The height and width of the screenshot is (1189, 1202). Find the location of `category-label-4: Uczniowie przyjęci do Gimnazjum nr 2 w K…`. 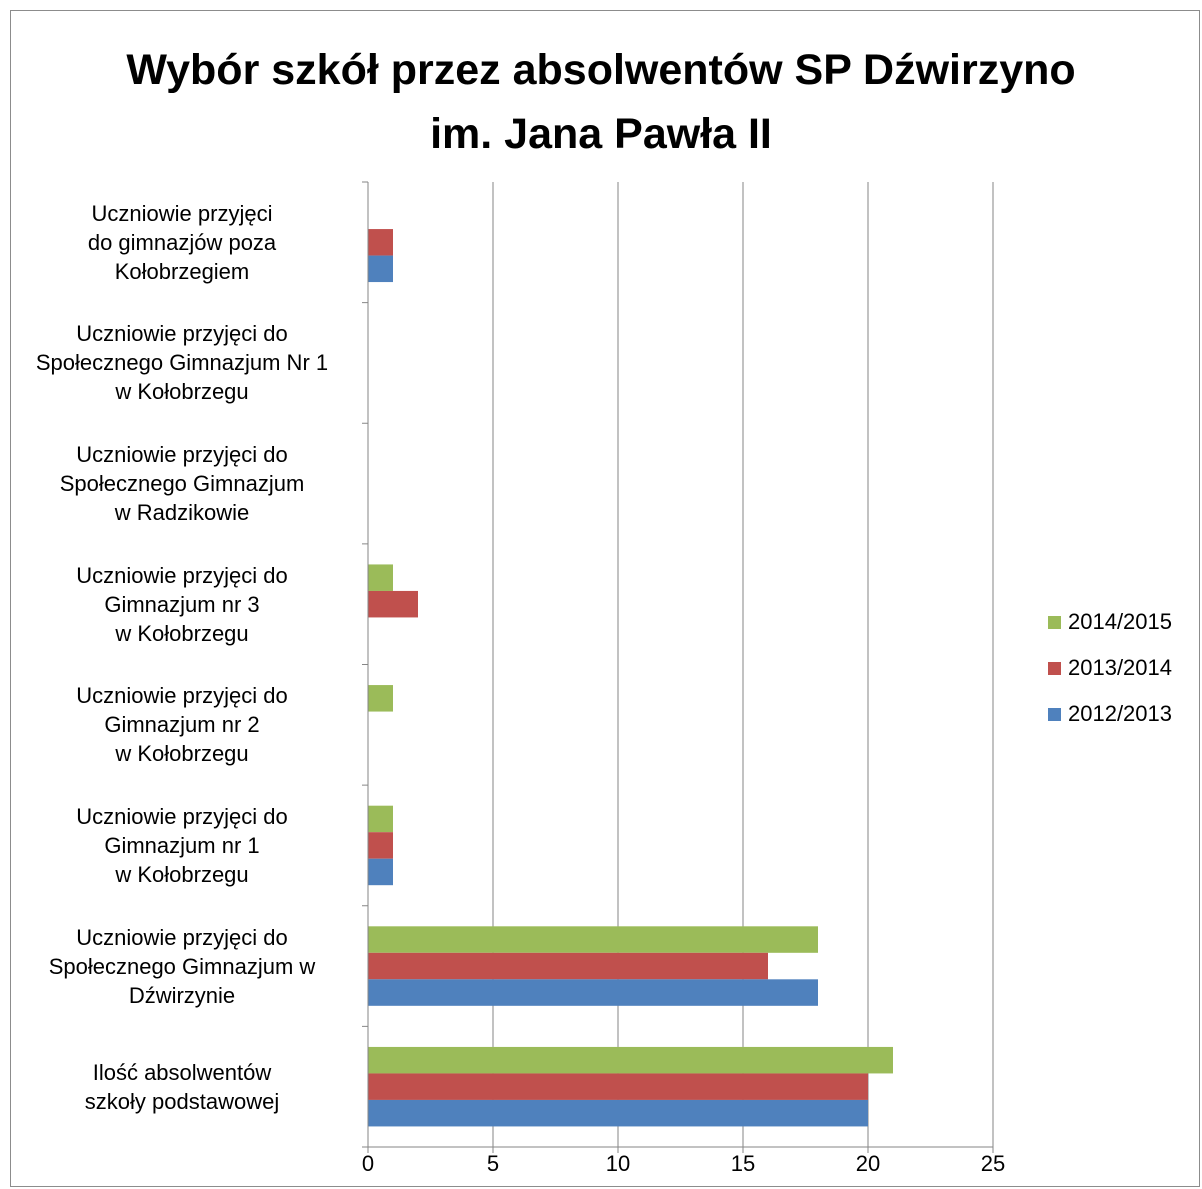

category-label-4: Uczniowie przyjęci do Gimnazjum nr 2 w K… is located at coordinates (182, 725).